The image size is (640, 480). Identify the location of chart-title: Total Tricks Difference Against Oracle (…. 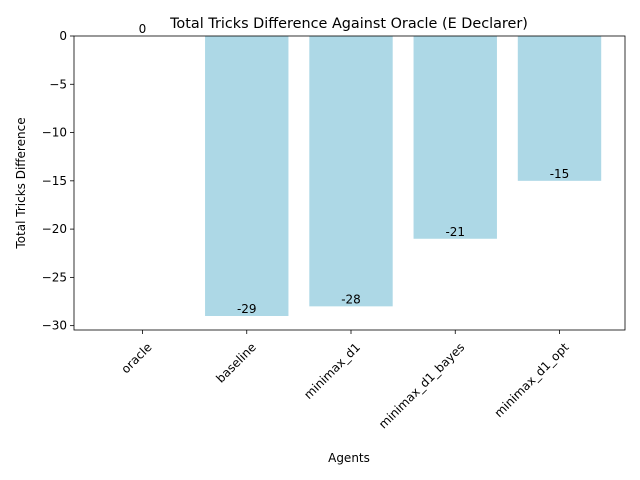
(348, 24).